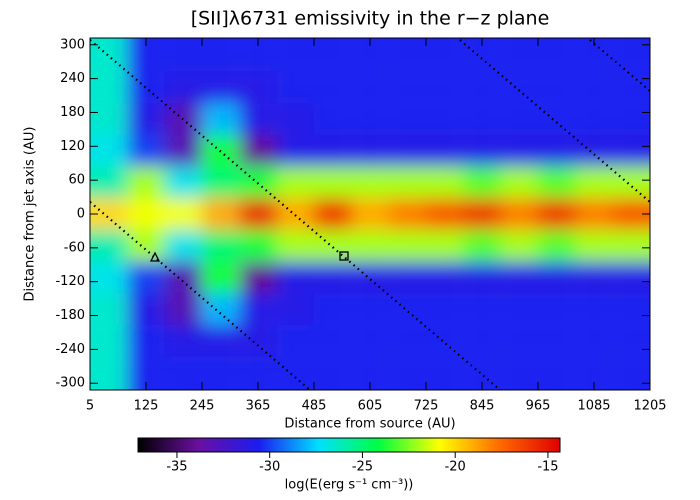 The image size is (700, 500). I want to click on y-tick-label: -120, so click(70, 281).